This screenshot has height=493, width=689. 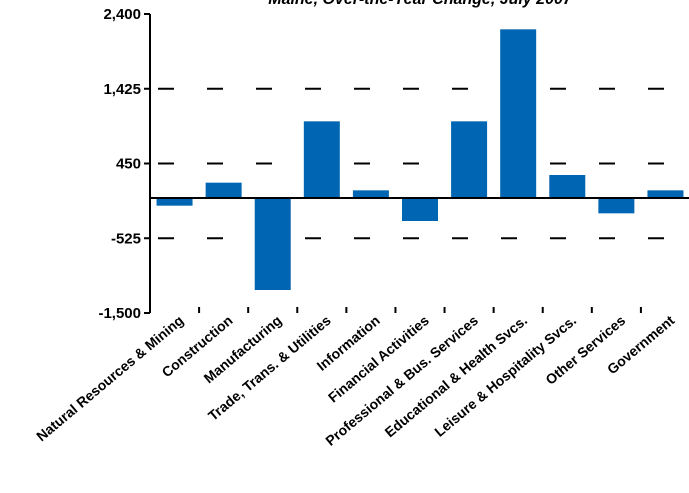 What do you see at coordinates (109, 378) in the screenshot?
I see `category-label: Natural Resources & Mining` at bounding box center [109, 378].